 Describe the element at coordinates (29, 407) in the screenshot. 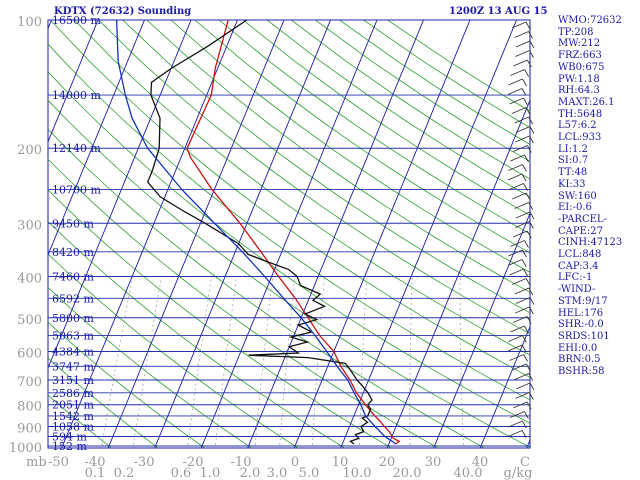

I see `pressure-tick-label: 800` at that location.